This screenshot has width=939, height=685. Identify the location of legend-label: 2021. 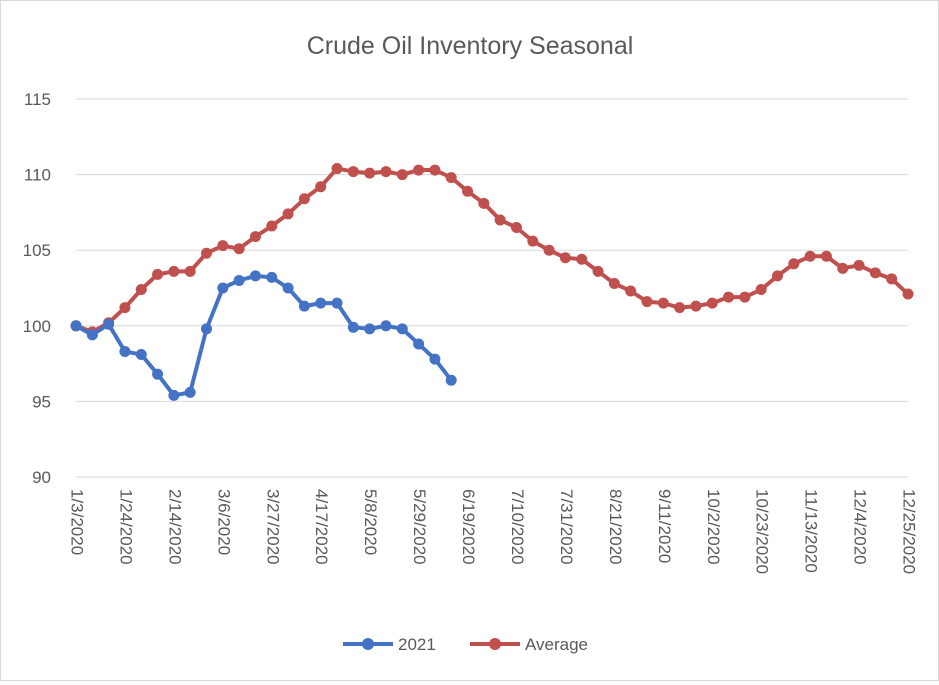
(417, 644).